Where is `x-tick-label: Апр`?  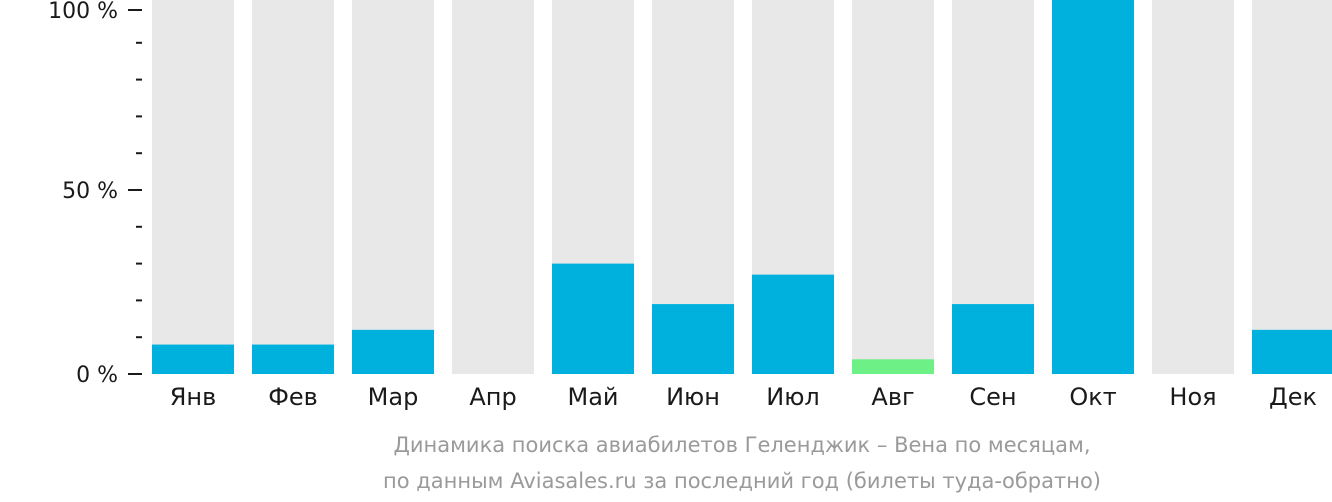 x-tick-label: Апр is located at coordinates (492, 397).